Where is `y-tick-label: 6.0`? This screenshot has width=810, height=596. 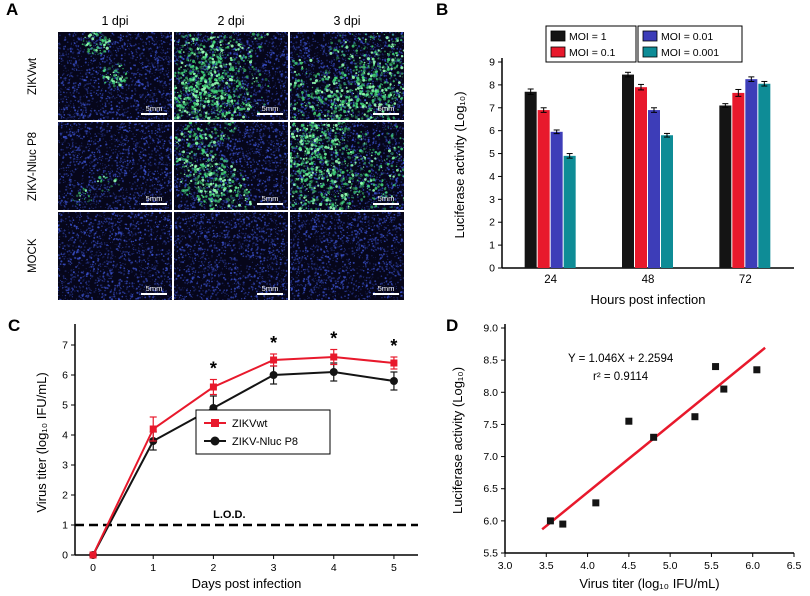
y-tick-label: 6.0 is located at coordinates (490, 521).